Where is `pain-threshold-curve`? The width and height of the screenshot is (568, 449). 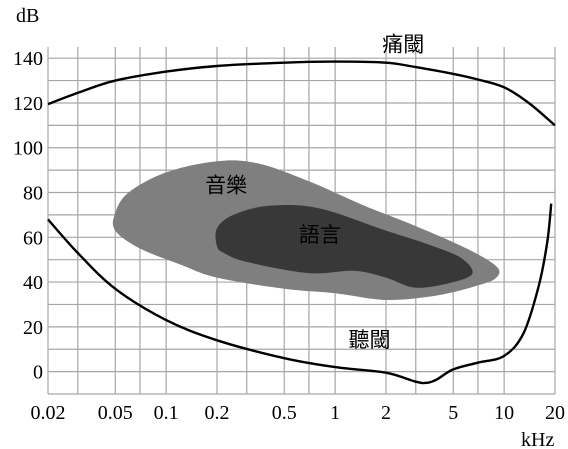 pain-threshold-curve is located at coordinates (301, 93).